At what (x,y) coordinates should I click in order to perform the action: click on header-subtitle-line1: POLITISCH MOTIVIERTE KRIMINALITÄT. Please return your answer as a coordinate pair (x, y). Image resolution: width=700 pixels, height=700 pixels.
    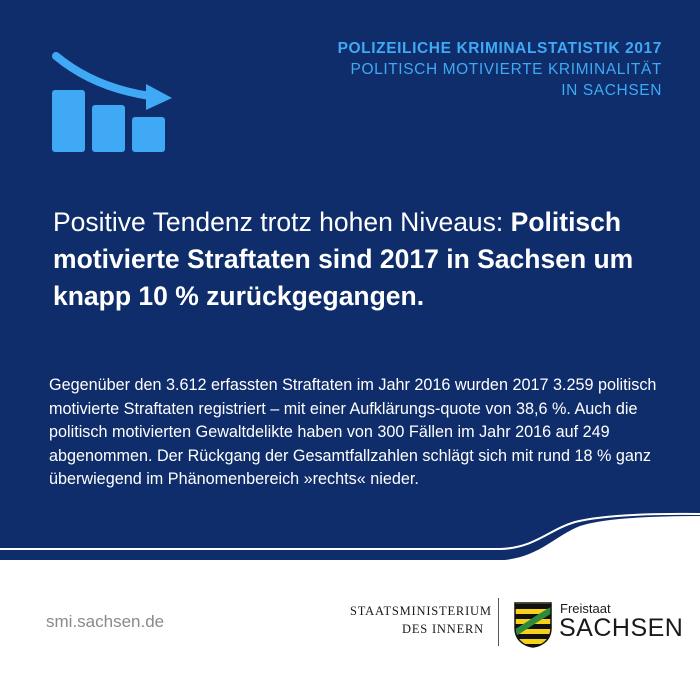
    Looking at the image, I should click on (506, 69).